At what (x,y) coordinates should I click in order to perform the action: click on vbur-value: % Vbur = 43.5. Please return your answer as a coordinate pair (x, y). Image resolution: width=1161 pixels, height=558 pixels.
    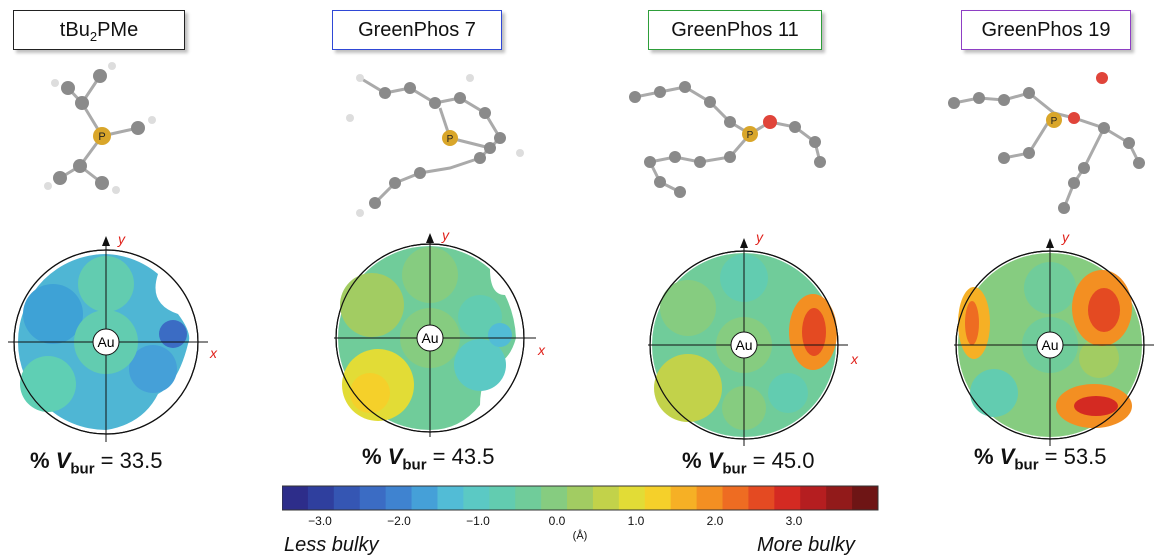
    Looking at the image, I should click on (428, 458).